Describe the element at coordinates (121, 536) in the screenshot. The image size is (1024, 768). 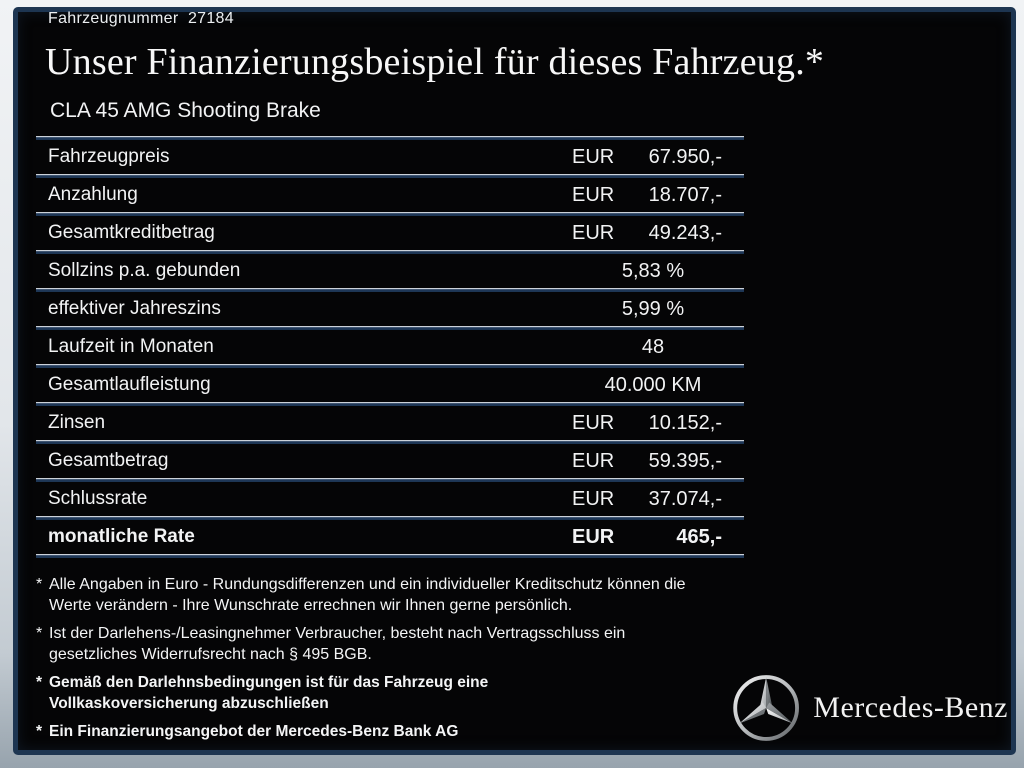
I see `row-label: monatliche Rate` at that location.